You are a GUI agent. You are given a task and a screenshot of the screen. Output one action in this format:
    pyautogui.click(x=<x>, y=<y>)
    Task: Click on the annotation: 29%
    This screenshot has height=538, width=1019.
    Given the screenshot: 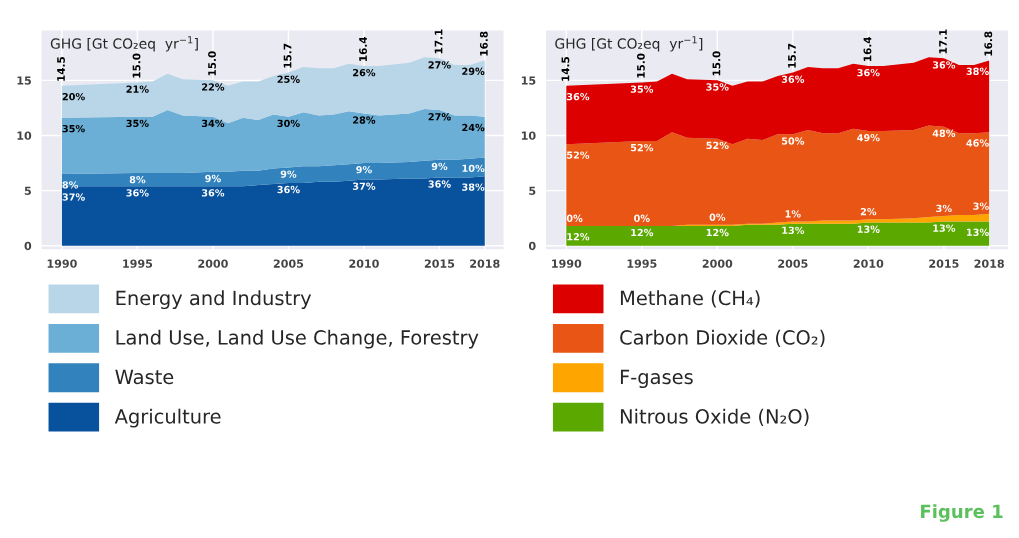 What is the action you would take?
    pyautogui.click(x=473, y=71)
    